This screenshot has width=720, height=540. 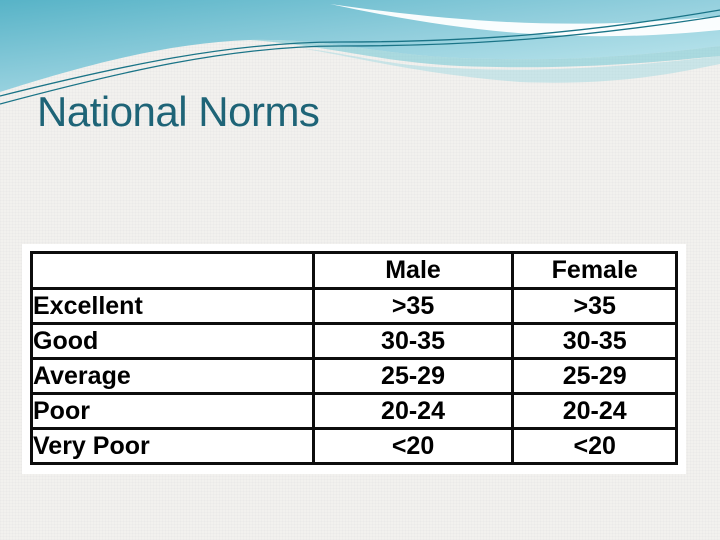 I want to click on cell-male-value: 20-24, so click(x=413, y=411).